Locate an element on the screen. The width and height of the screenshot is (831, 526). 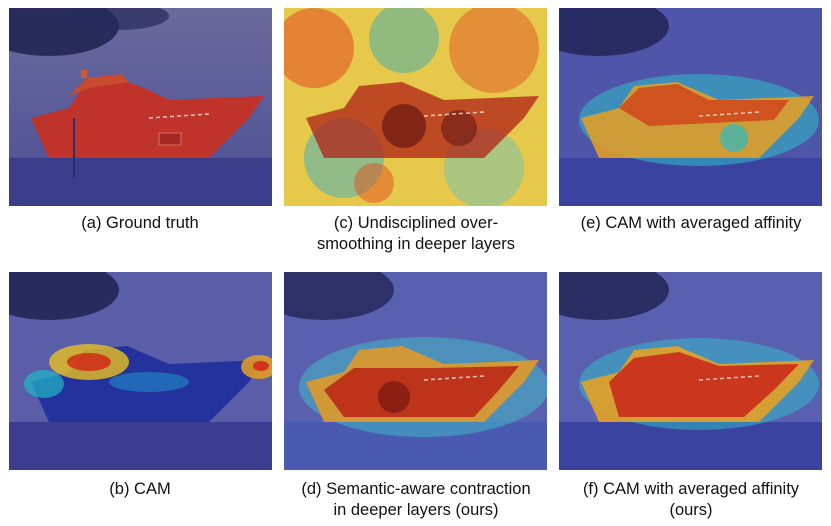
yacht-image-cam-averaged-affinity is located at coordinates (690, 107).